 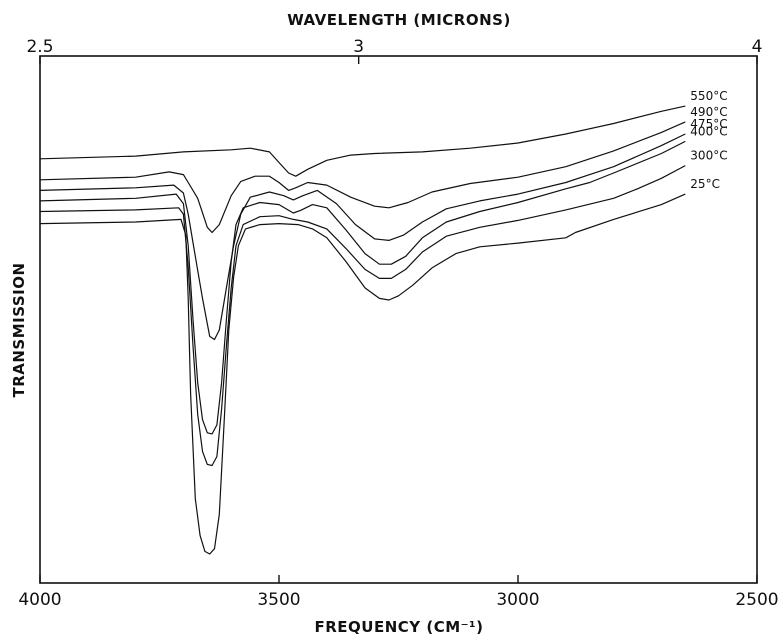 I want to click on bottom-tick-label: 3500, so click(x=278, y=600).